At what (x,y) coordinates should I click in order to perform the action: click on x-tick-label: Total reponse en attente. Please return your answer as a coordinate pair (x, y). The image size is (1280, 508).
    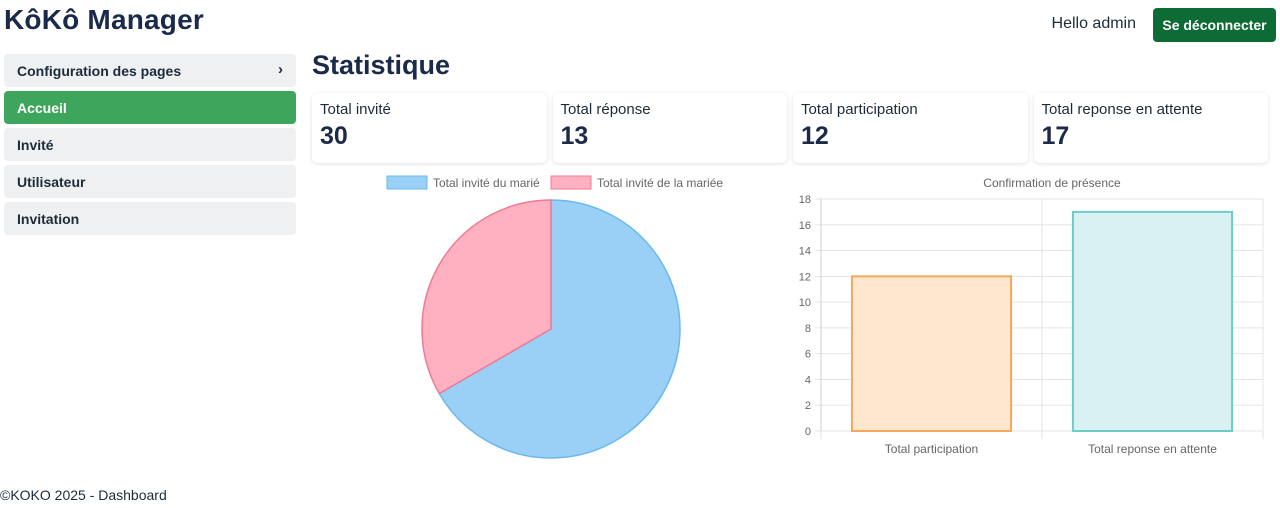
    Looking at the image, I should click on (1152, 449).